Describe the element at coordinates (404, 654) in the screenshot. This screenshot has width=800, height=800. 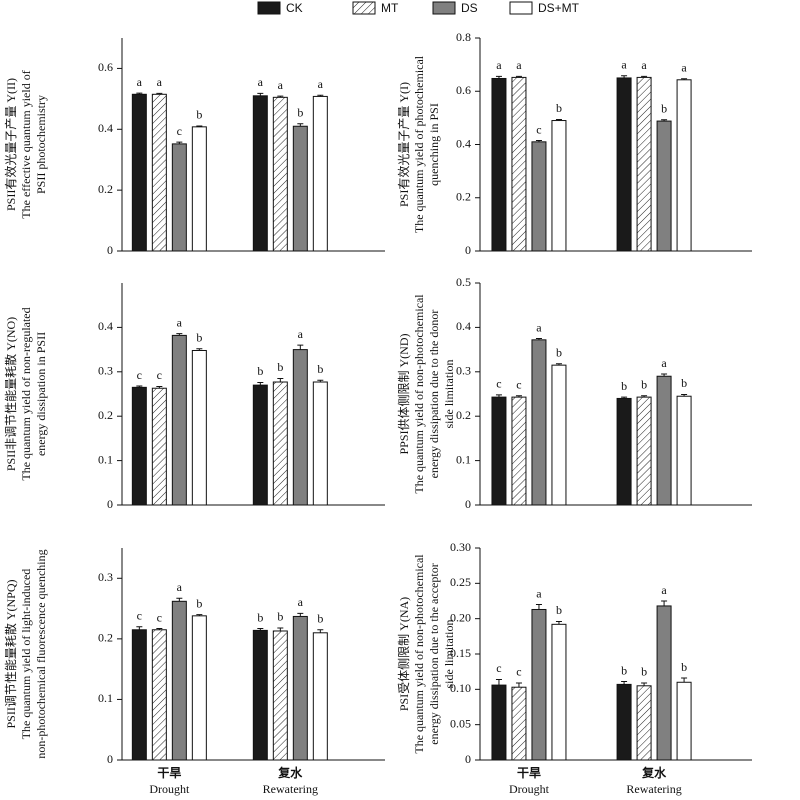
I see `y-axis-label: PSI受体侧限制 Y(NA)` at that location.